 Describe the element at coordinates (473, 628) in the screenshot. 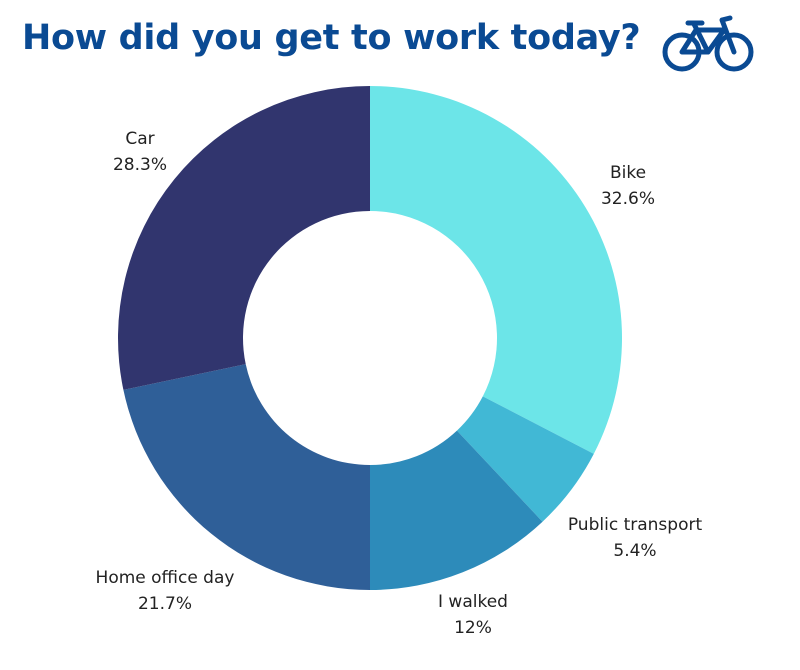

I see `slice-label-value: 12%` at that location.